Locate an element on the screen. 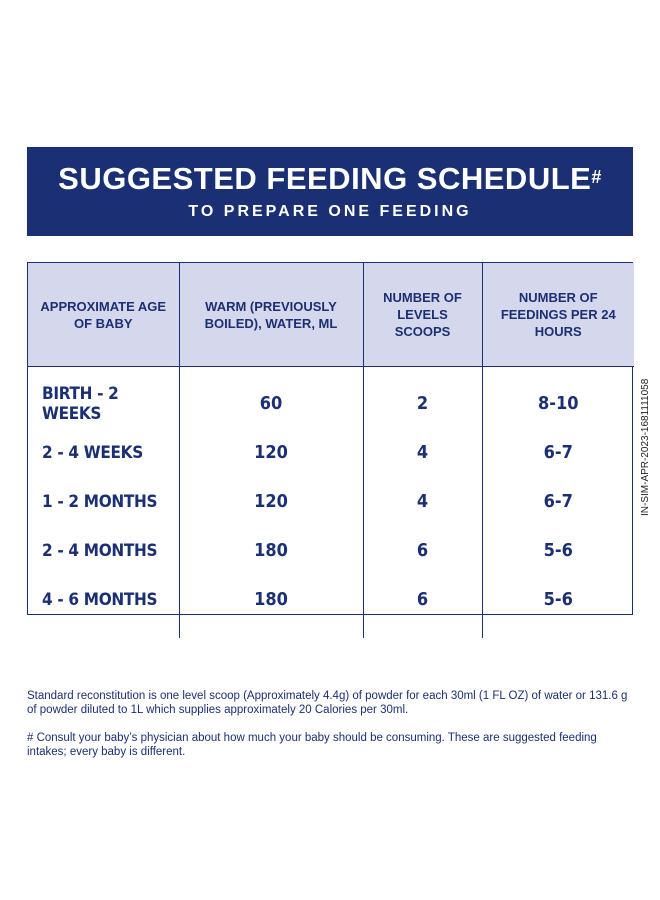  table-row: BIRTH - 2 WEEKS 60 2 8-10 is located at coordinates (331, 397).